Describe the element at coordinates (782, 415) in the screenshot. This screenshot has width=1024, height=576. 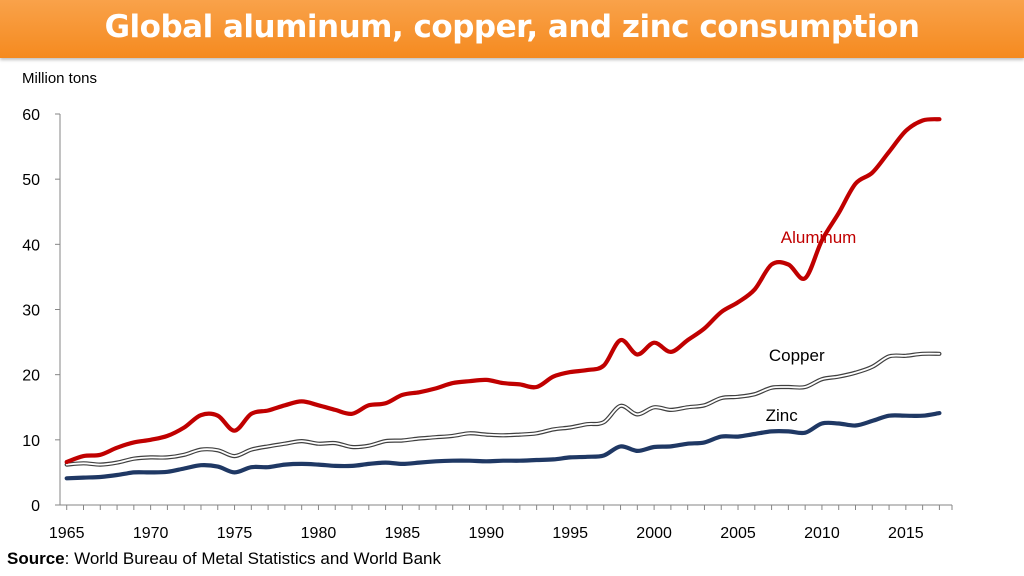
I see `zinc-series-label: Zinc` at that location.